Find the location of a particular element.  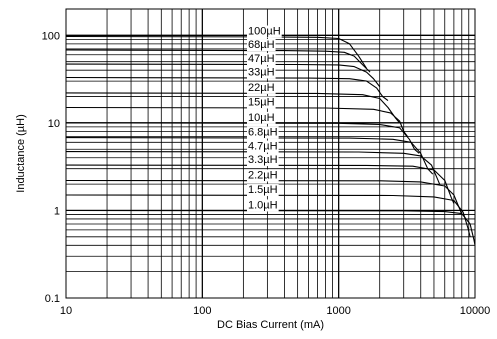

series-label-text: 47µH is located at coordinates (261, 59).